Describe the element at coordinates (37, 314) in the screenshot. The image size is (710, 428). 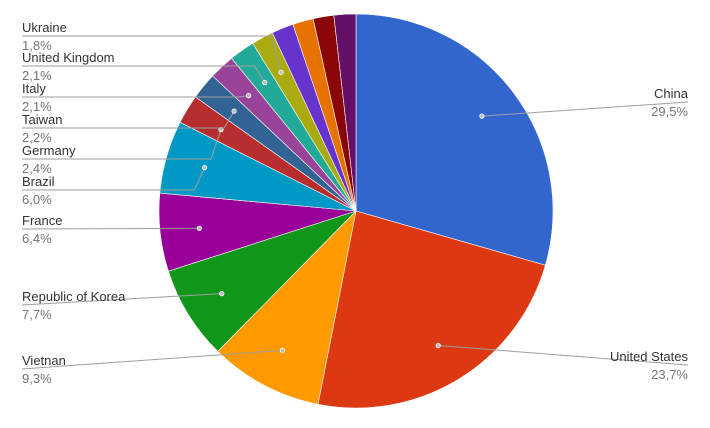
I see `slice-value-republic-of-korea: 7,7%` at that location.